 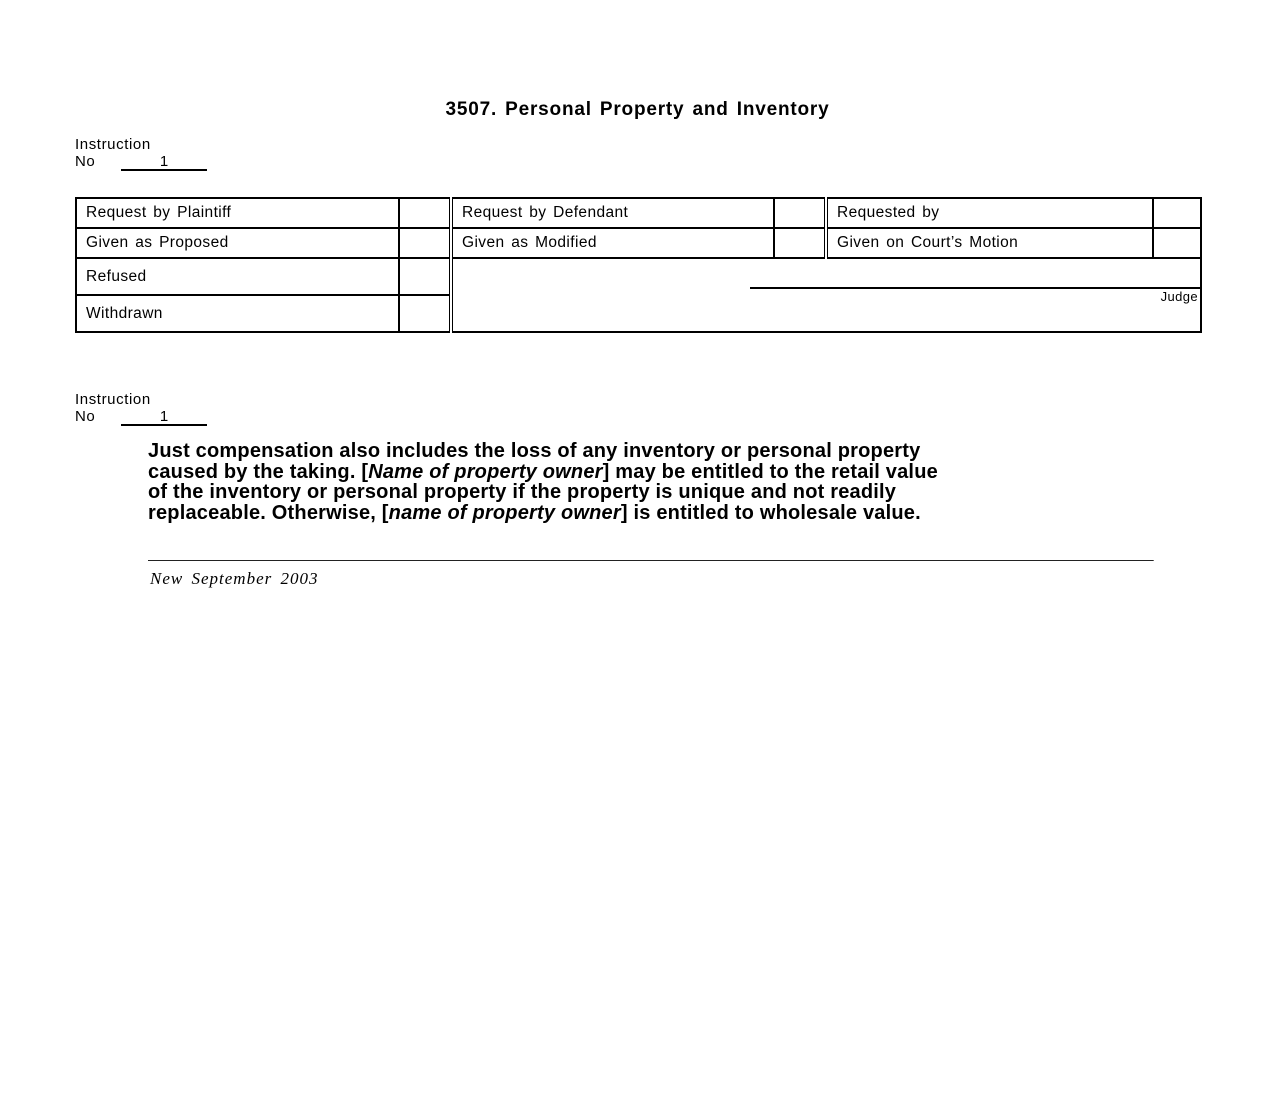 I want to click on judge-signature-area: Judge, so click(x=974, y=295).